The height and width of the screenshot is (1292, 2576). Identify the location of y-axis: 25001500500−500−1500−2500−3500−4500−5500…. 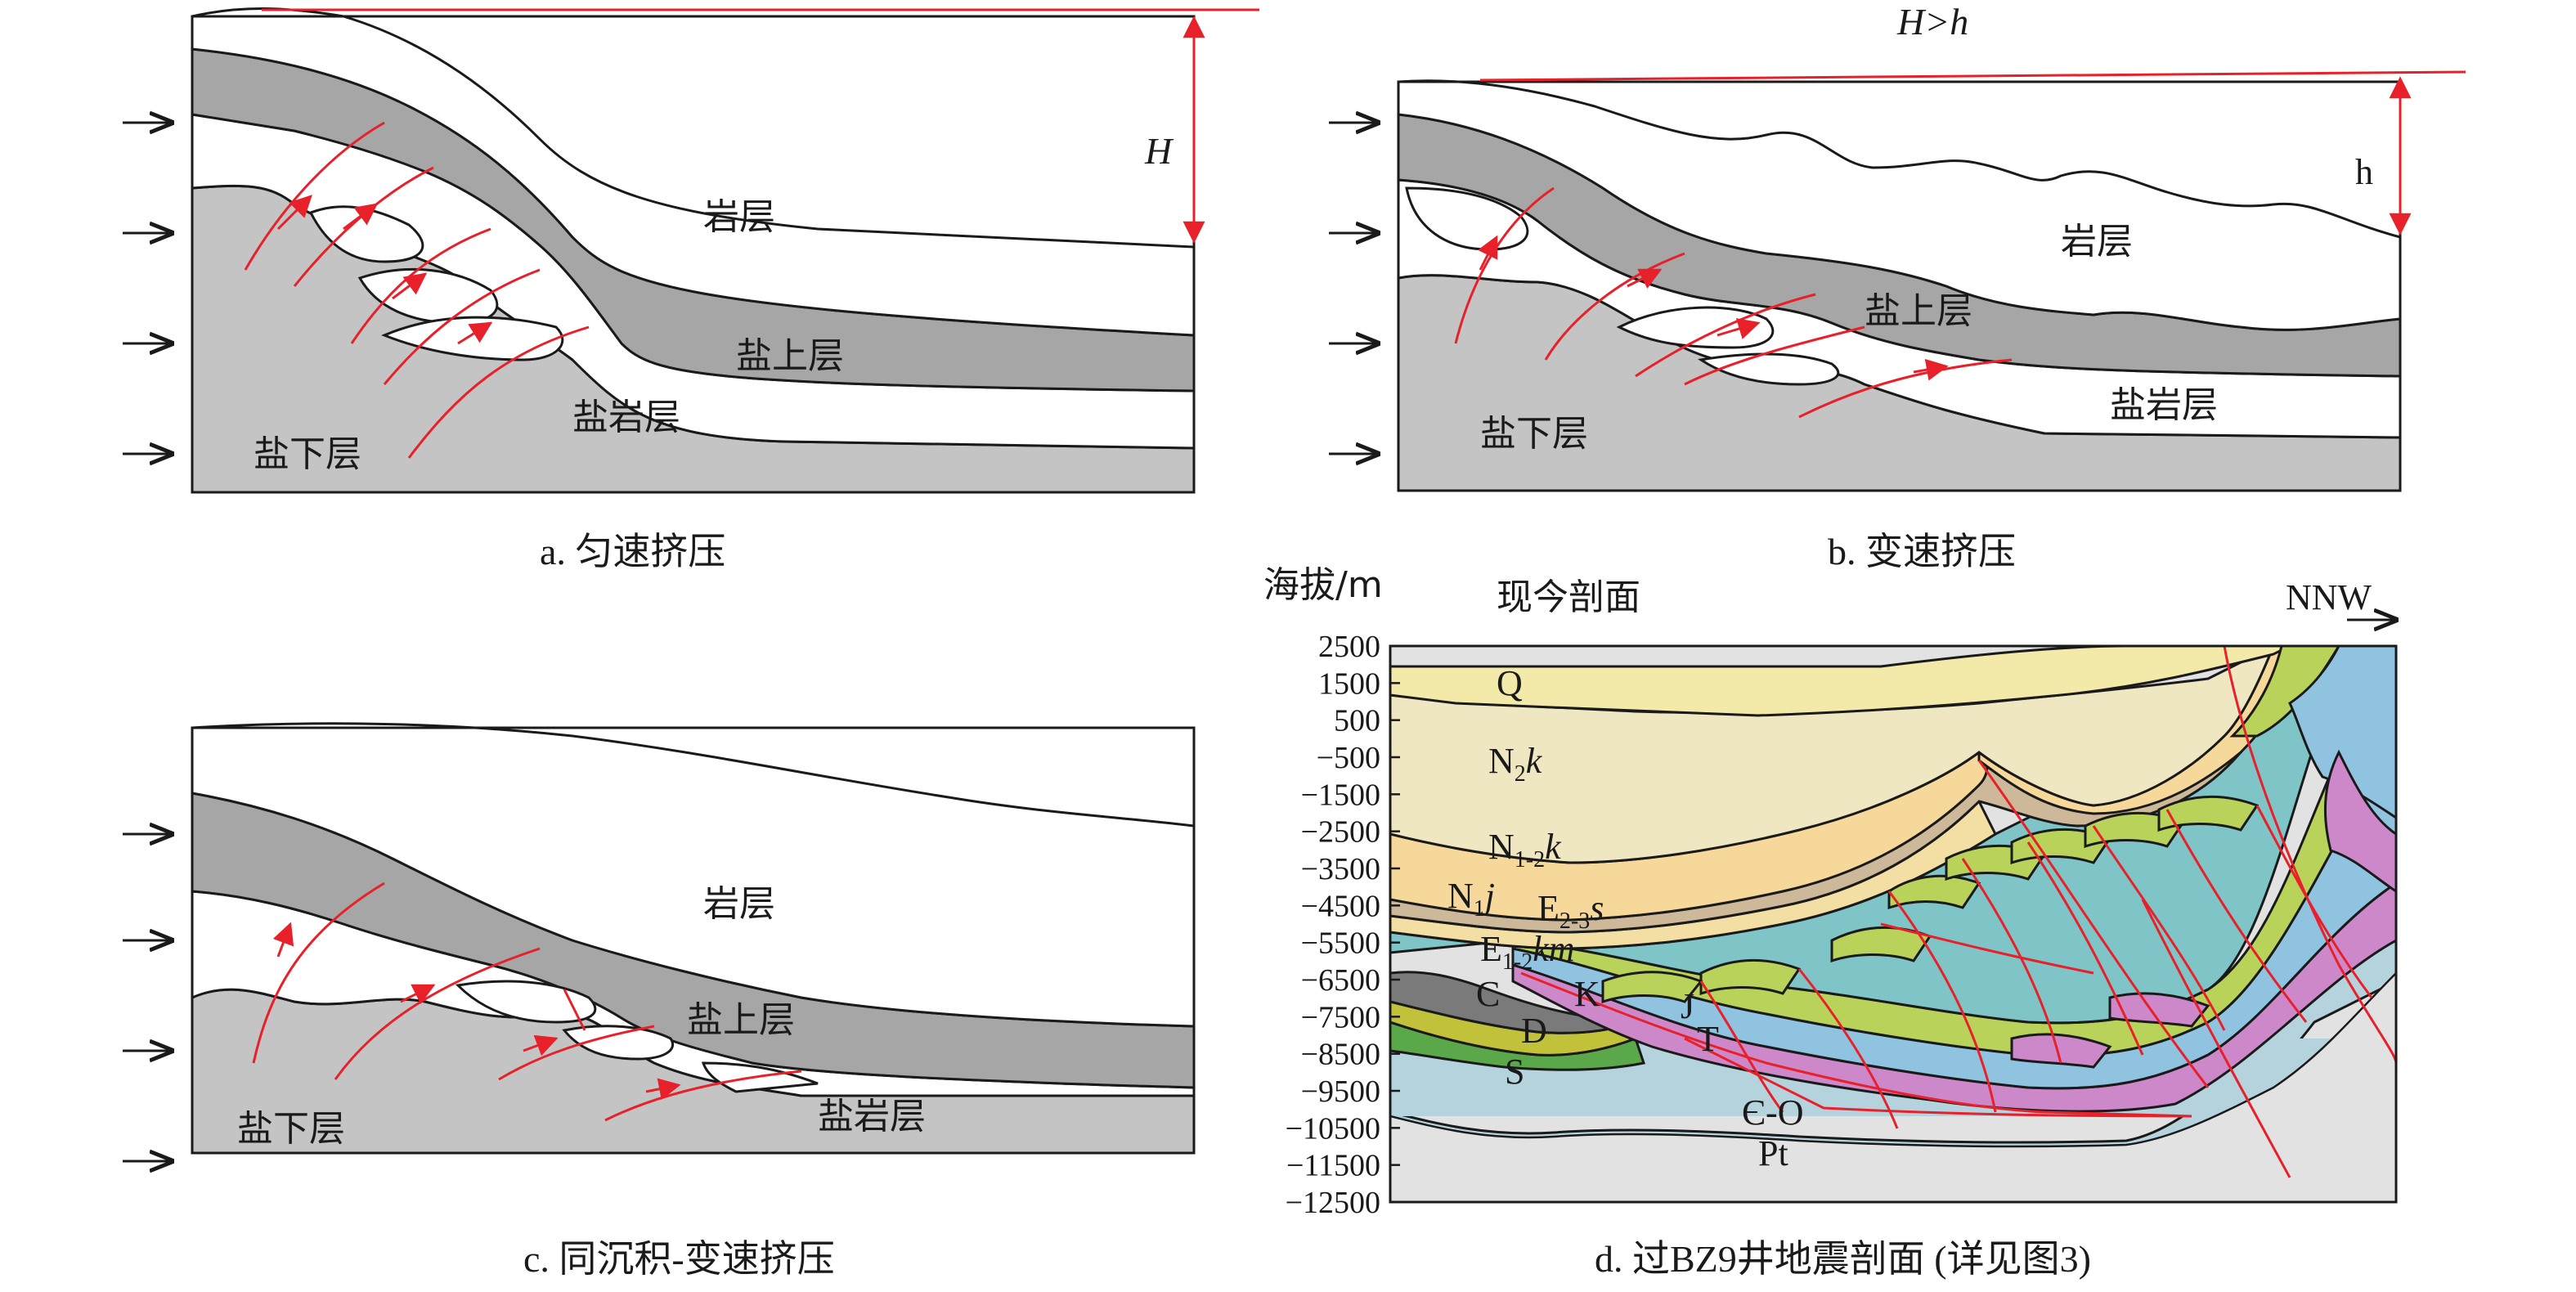
(1343, 925).